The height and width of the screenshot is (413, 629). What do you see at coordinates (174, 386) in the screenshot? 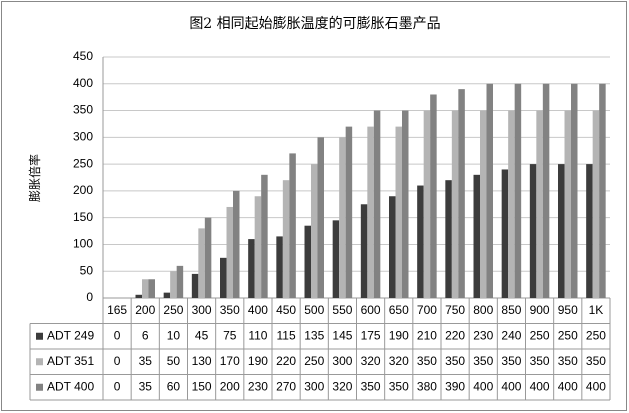
I see `table-value: 60` at bounding box center [174, 386].